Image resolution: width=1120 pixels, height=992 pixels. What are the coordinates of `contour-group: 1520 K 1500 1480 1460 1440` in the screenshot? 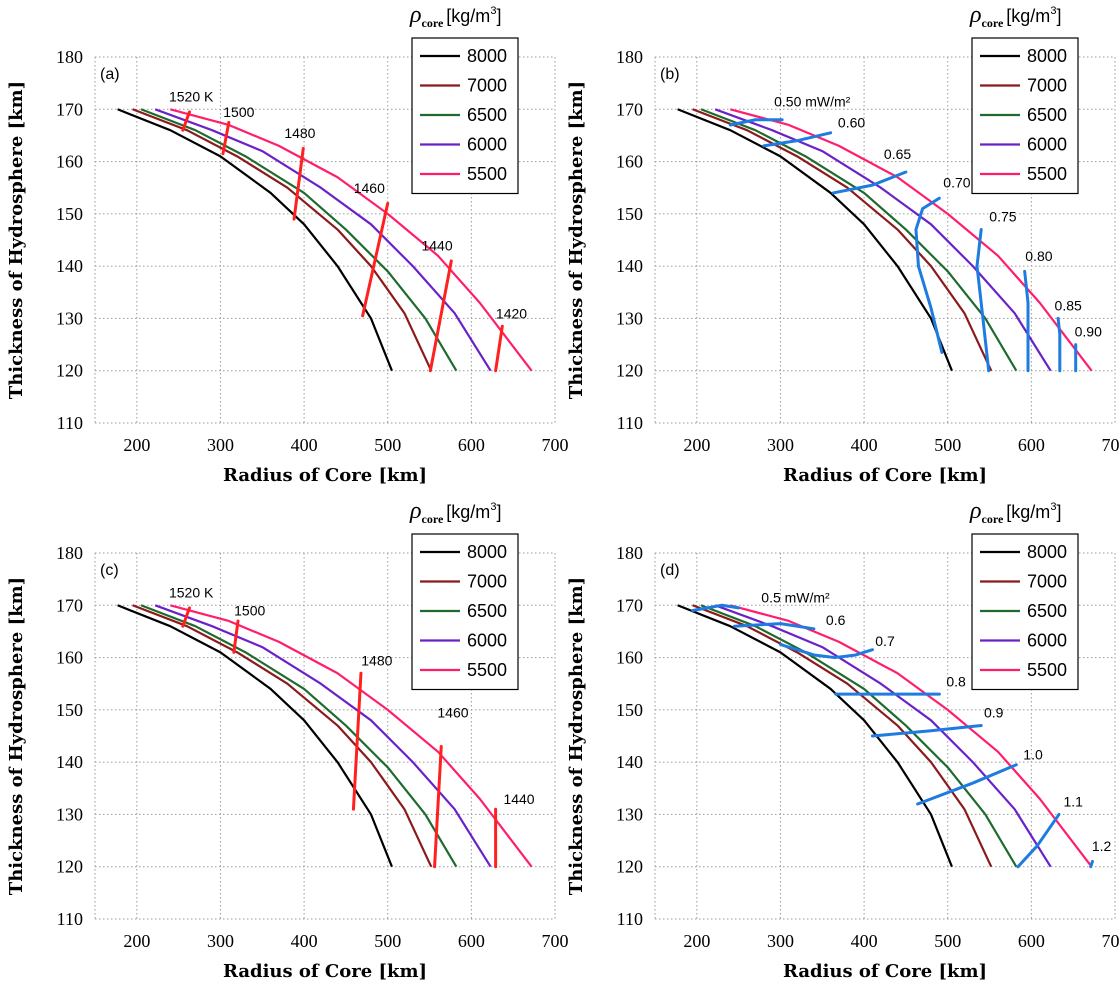 It's located at (352, 726).